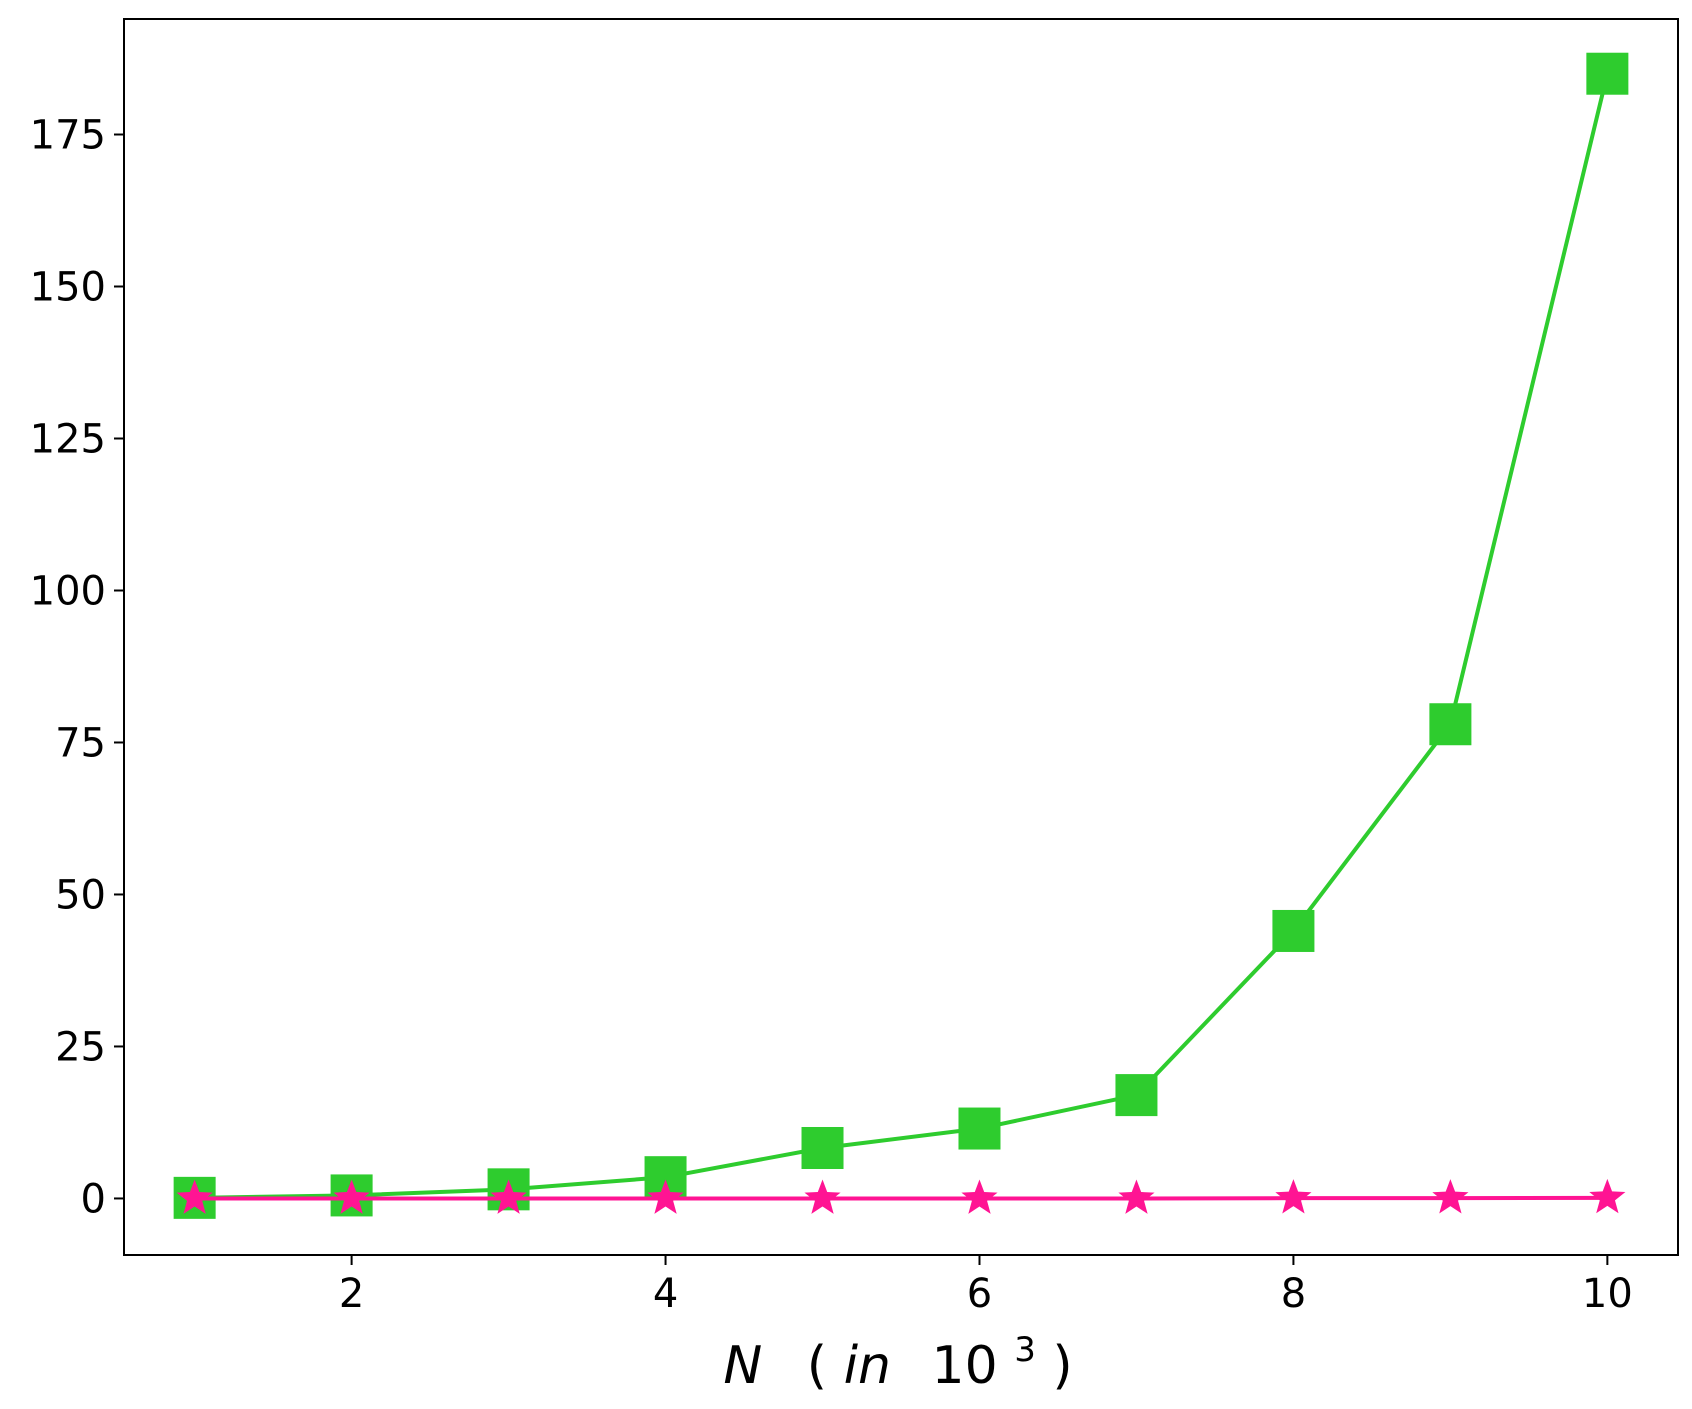 The width and height of the screenshot is (1692, 1409). What do you see at coordinates (68, 288) in the screenshot?
I see `y-tick-label: 150` at bounding box center [68, 288].